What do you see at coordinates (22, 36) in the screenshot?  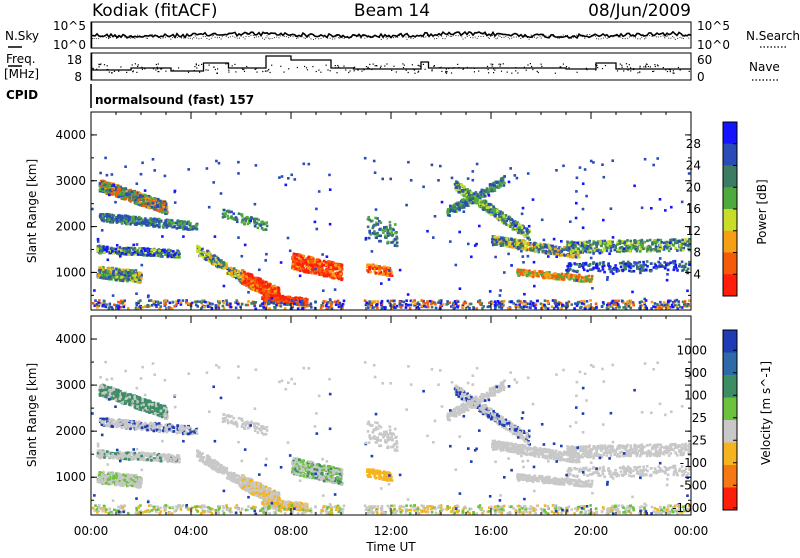 I see `nsky-label: N.Sky` at bounding box center [22, 36].